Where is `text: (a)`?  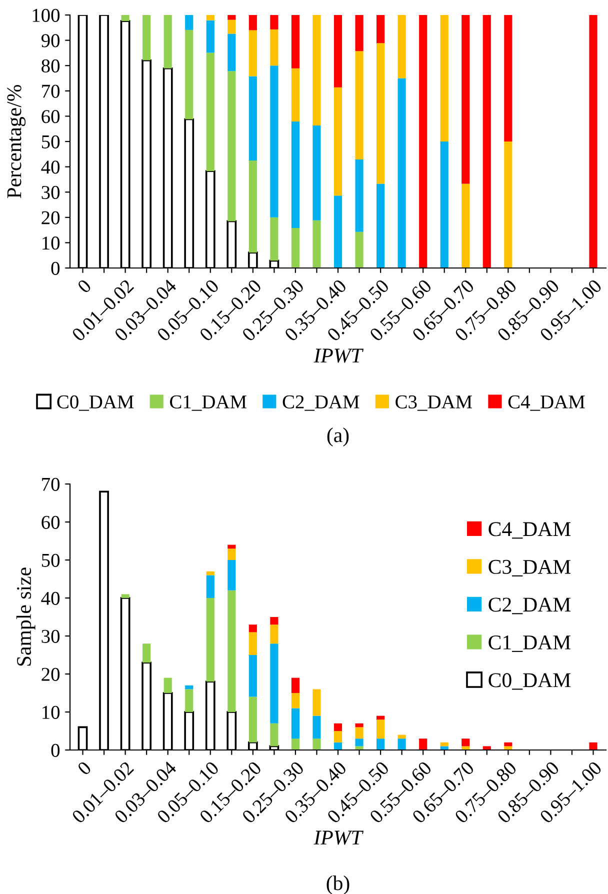 text: (a) is located at coordinates (338, 437).